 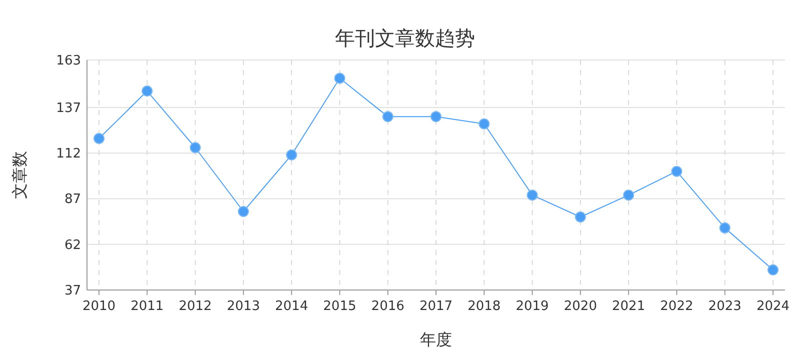 I want to click on x-axis-title: 年度, so click(x=436, y=339).